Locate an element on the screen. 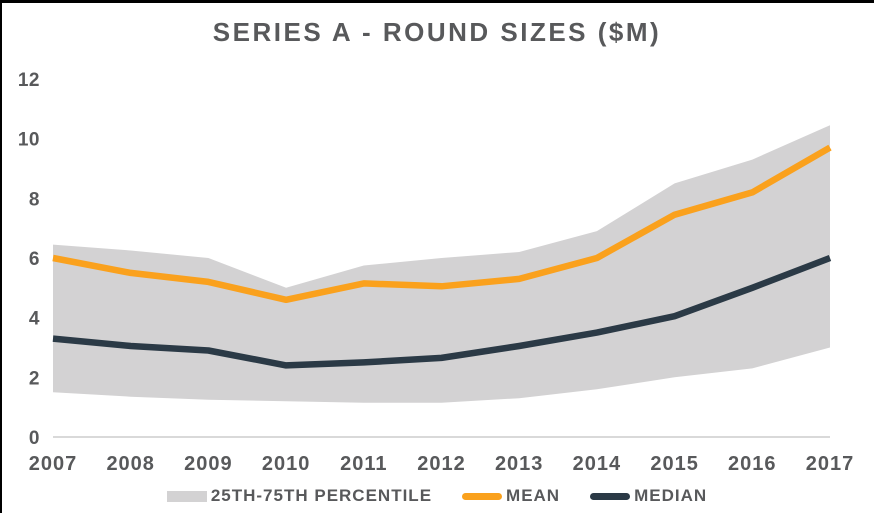 The height and width of the screenshot is (525, 874). frame-left-border is located at coordinates (1, 258).